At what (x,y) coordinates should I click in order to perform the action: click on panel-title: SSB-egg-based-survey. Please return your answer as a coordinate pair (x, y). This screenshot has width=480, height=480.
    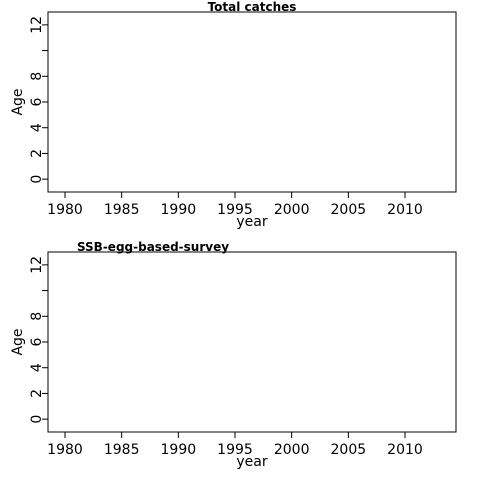
    Looking at the image, I should click on (153, 247).